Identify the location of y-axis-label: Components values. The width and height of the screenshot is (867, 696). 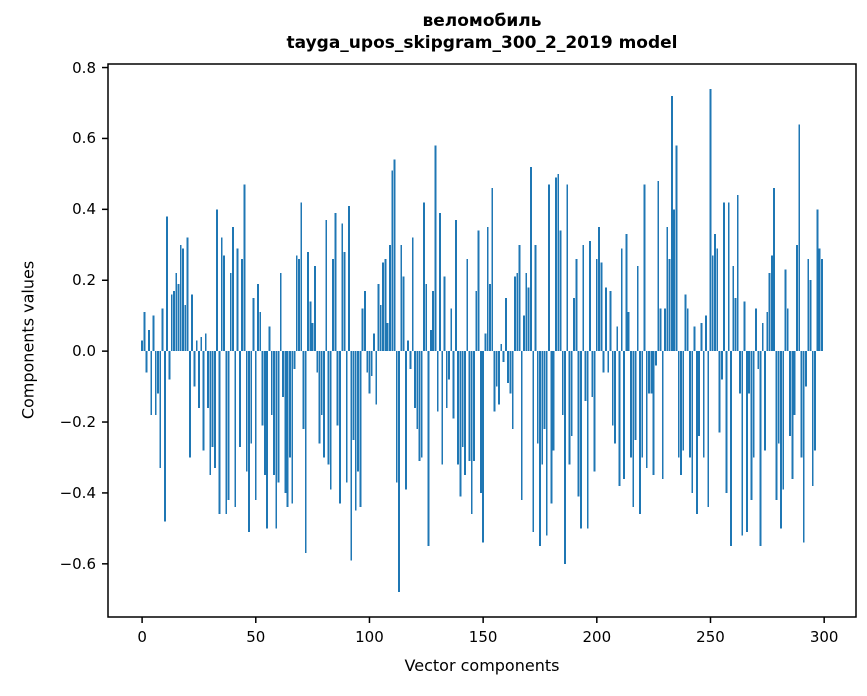
(28, 340).